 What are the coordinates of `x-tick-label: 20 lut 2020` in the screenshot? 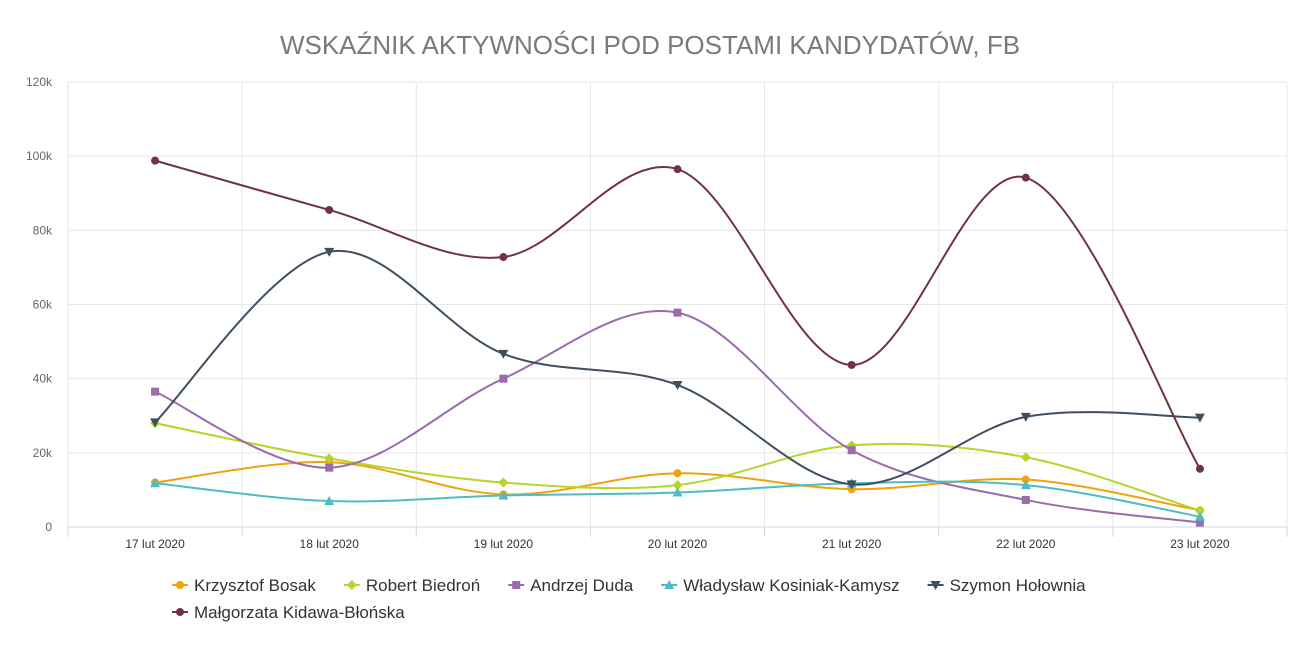 It's located at (678, 544).